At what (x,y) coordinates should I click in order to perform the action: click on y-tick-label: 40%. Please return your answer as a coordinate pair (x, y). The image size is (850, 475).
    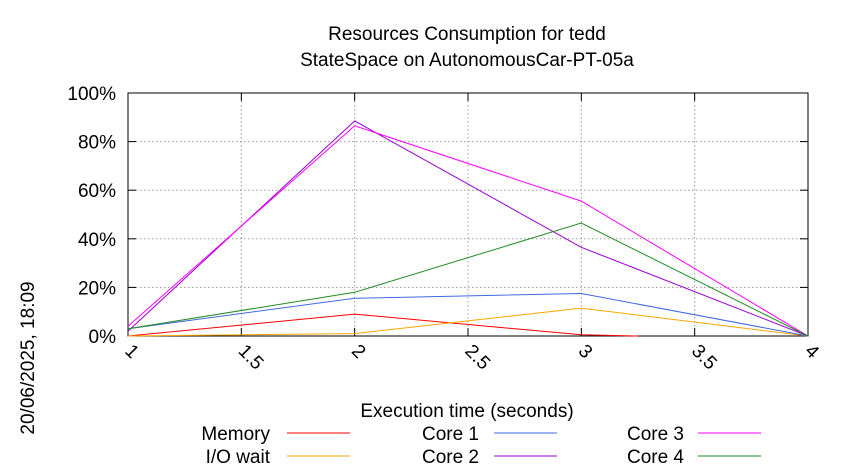
    Looking at the image, I should click on (97, 240).